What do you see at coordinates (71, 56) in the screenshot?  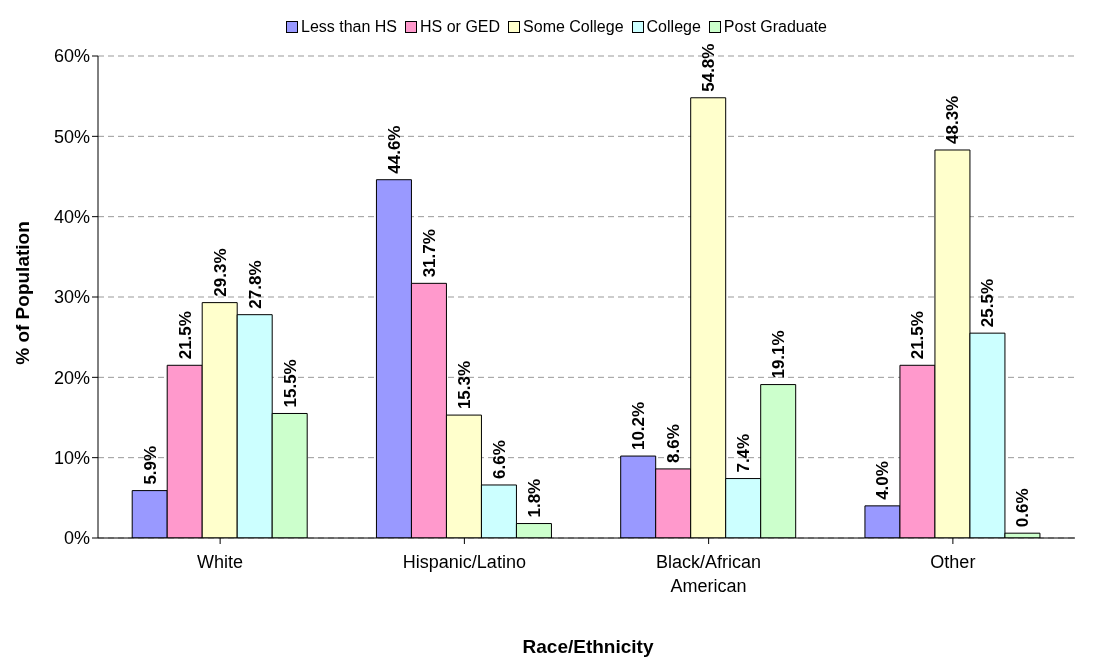 I see `y-tick-label: 60%` at bounding box center [71, 56].